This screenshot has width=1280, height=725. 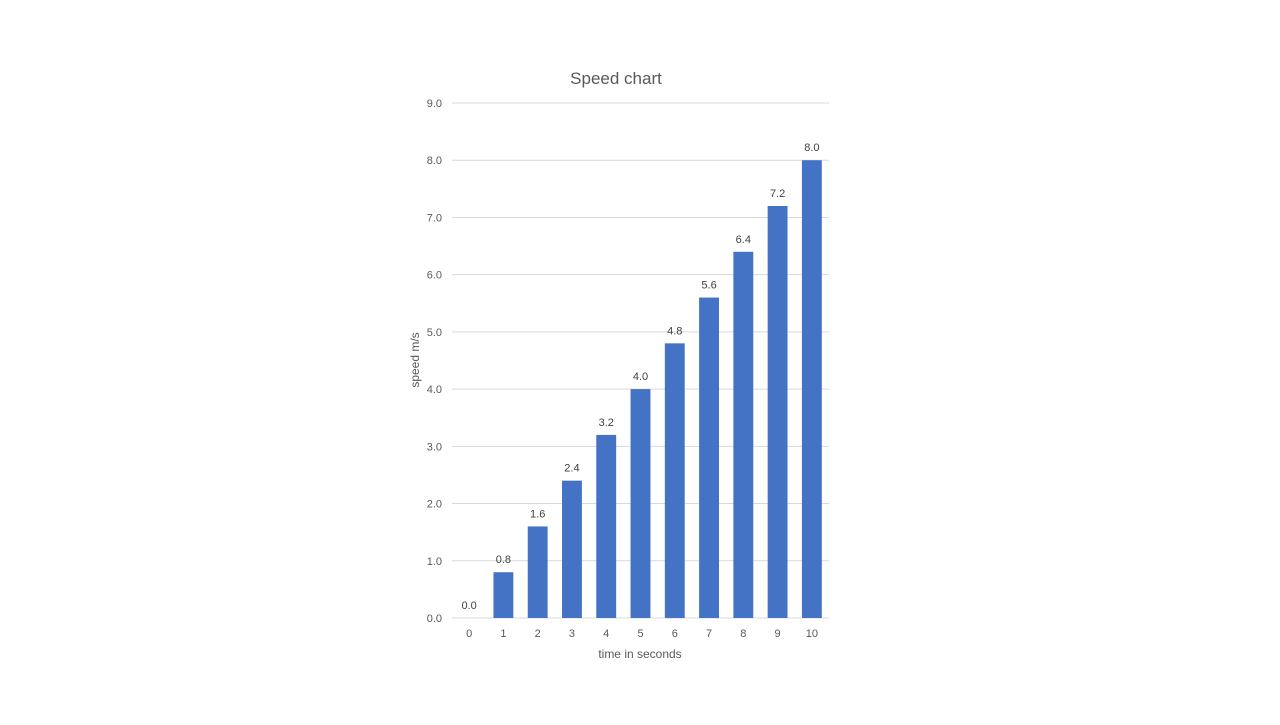 I want to click on y-tick-label: 6.0, so click(x=434, y=276).